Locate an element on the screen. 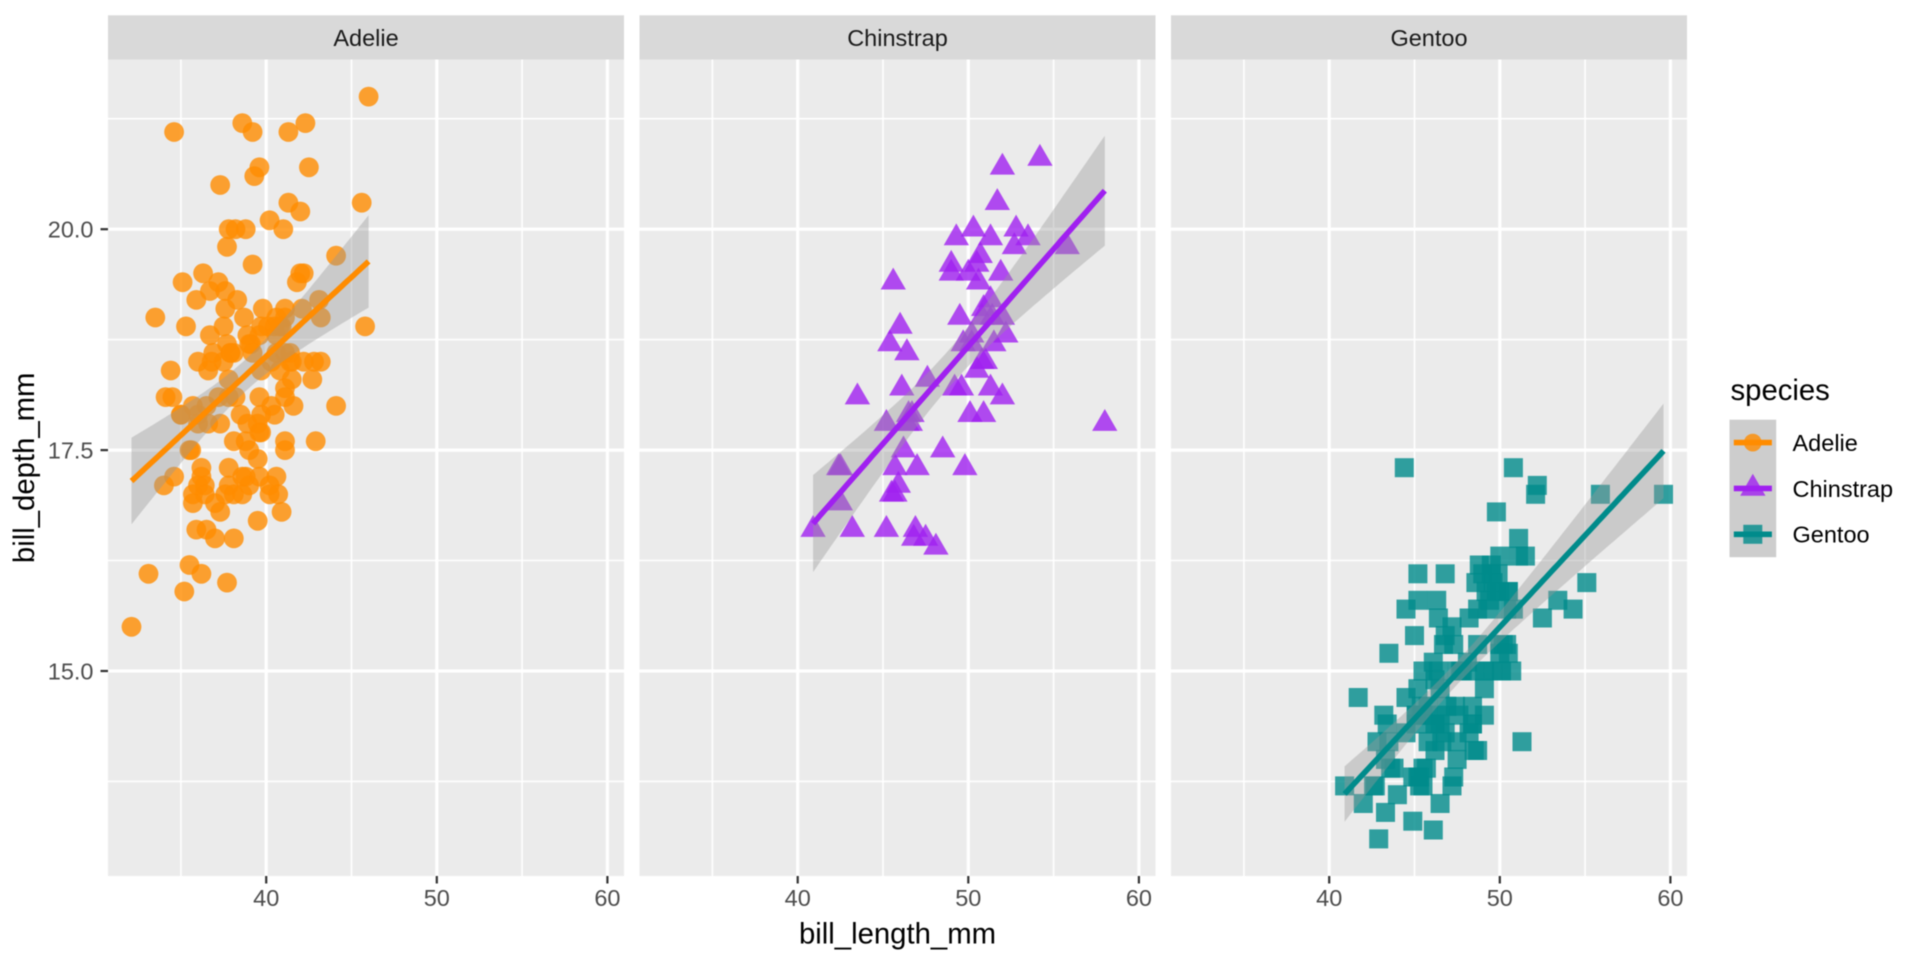  svg-text: 20.0 is located at coordinates (71, 230).